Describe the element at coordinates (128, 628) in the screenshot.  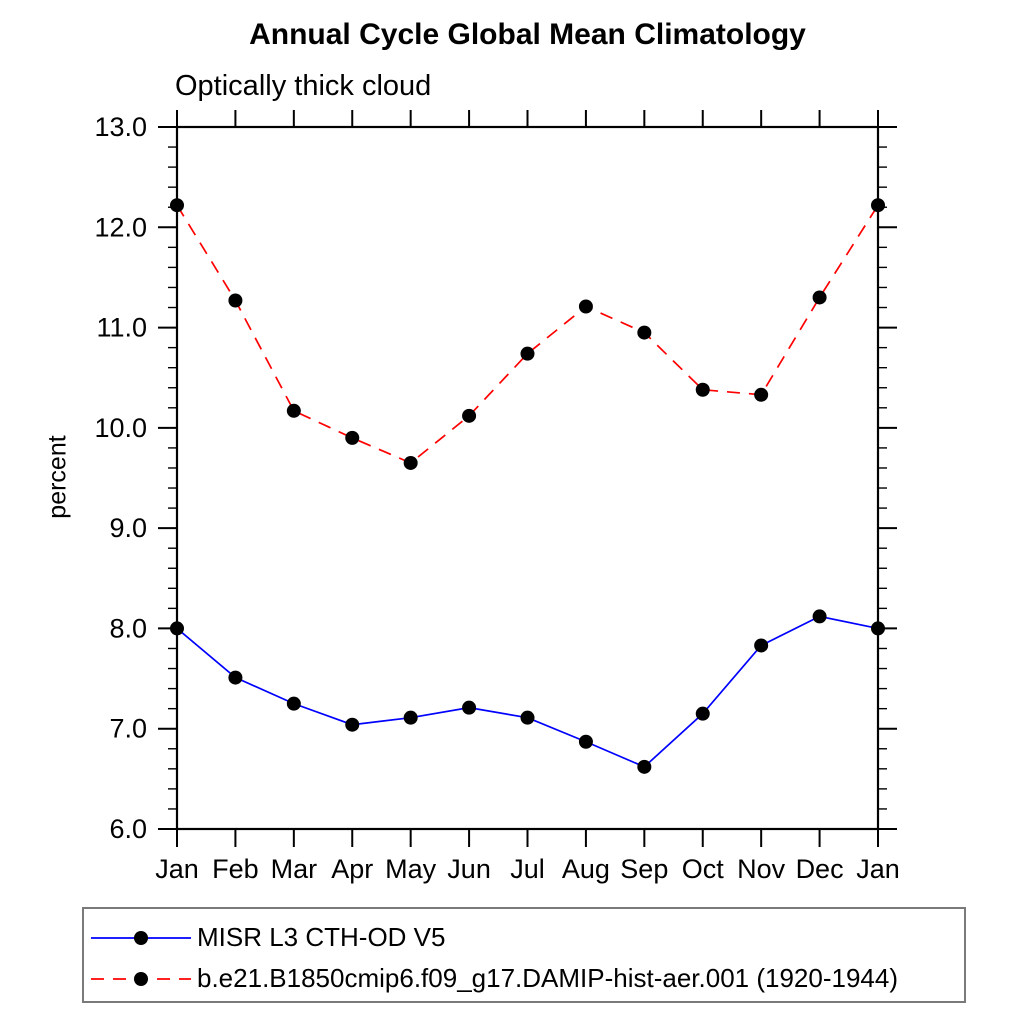
I see `y-tick-label: 8.0` at that location.